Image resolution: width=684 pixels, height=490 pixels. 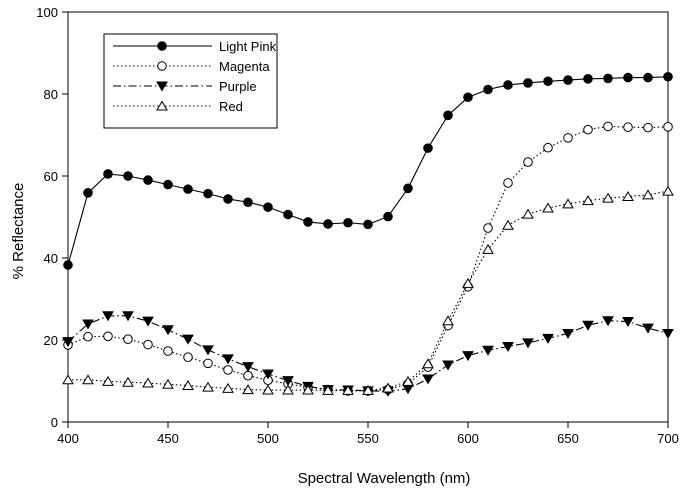 What do you see at coordinates (168, 438) in the screenshot?
I see `x-tick-label: 450` at bounding box center [168, 438].